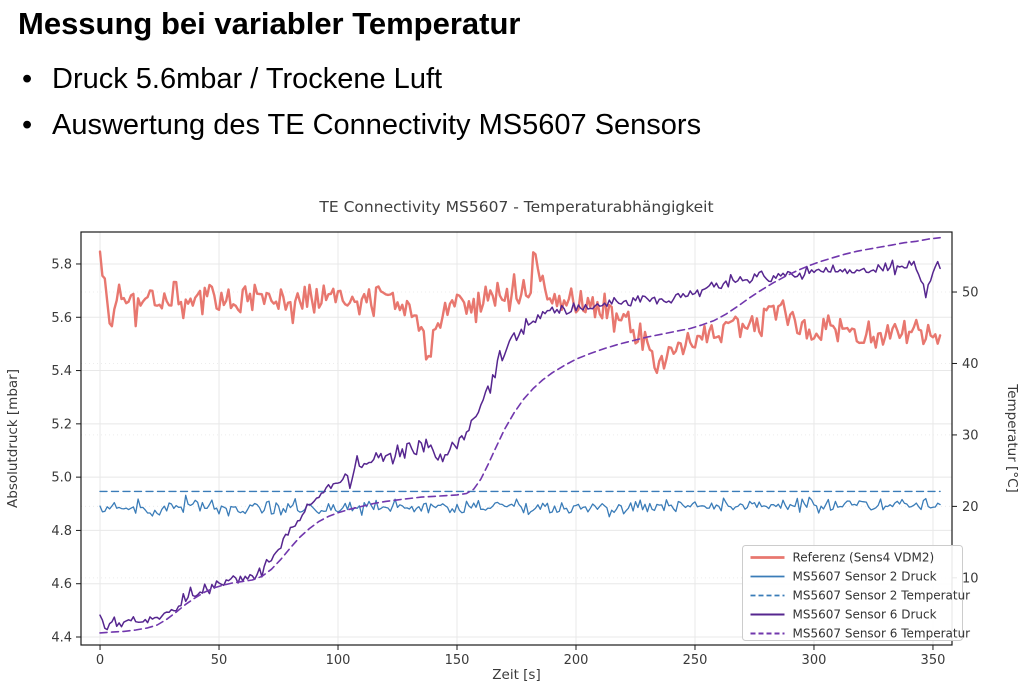  I want to click on y-left-tick-label: 5.2, so click(61, 424).